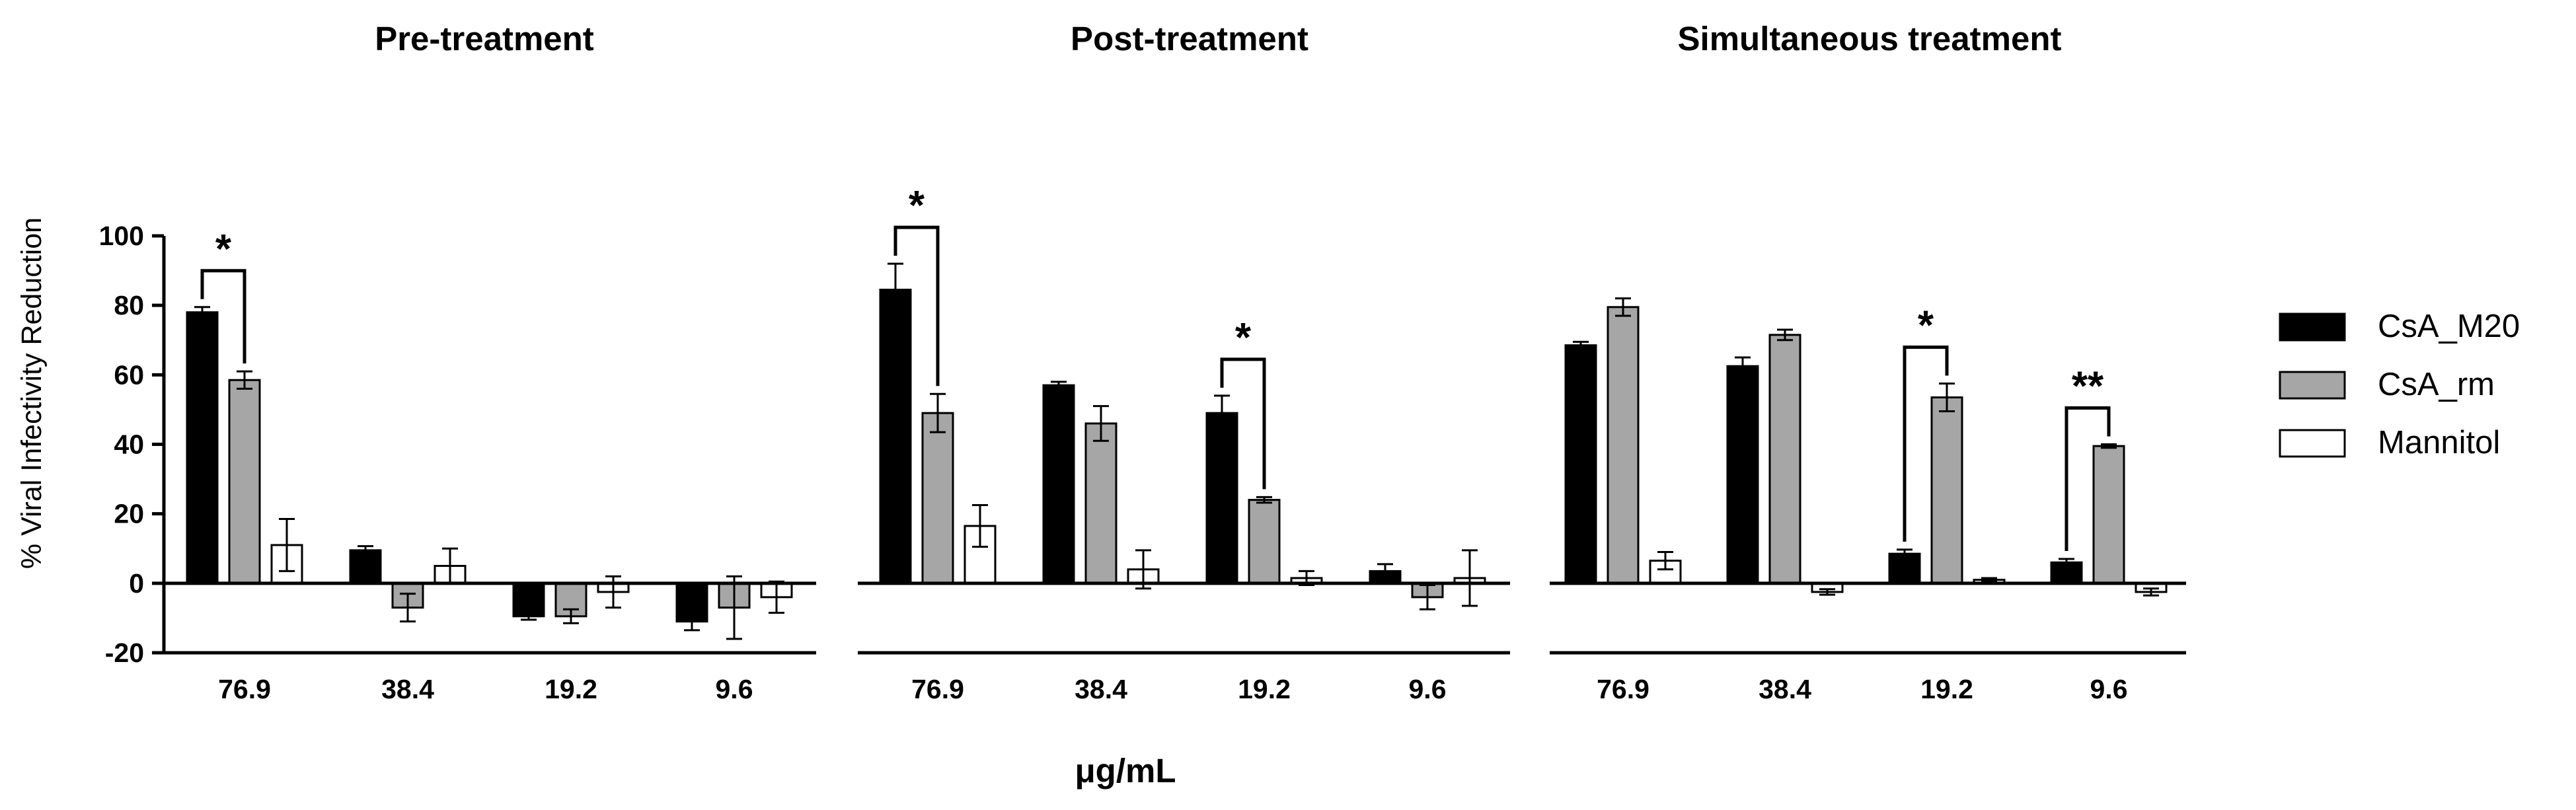  I want to click on significance-marker-9-6: **, so click(2088, 458).